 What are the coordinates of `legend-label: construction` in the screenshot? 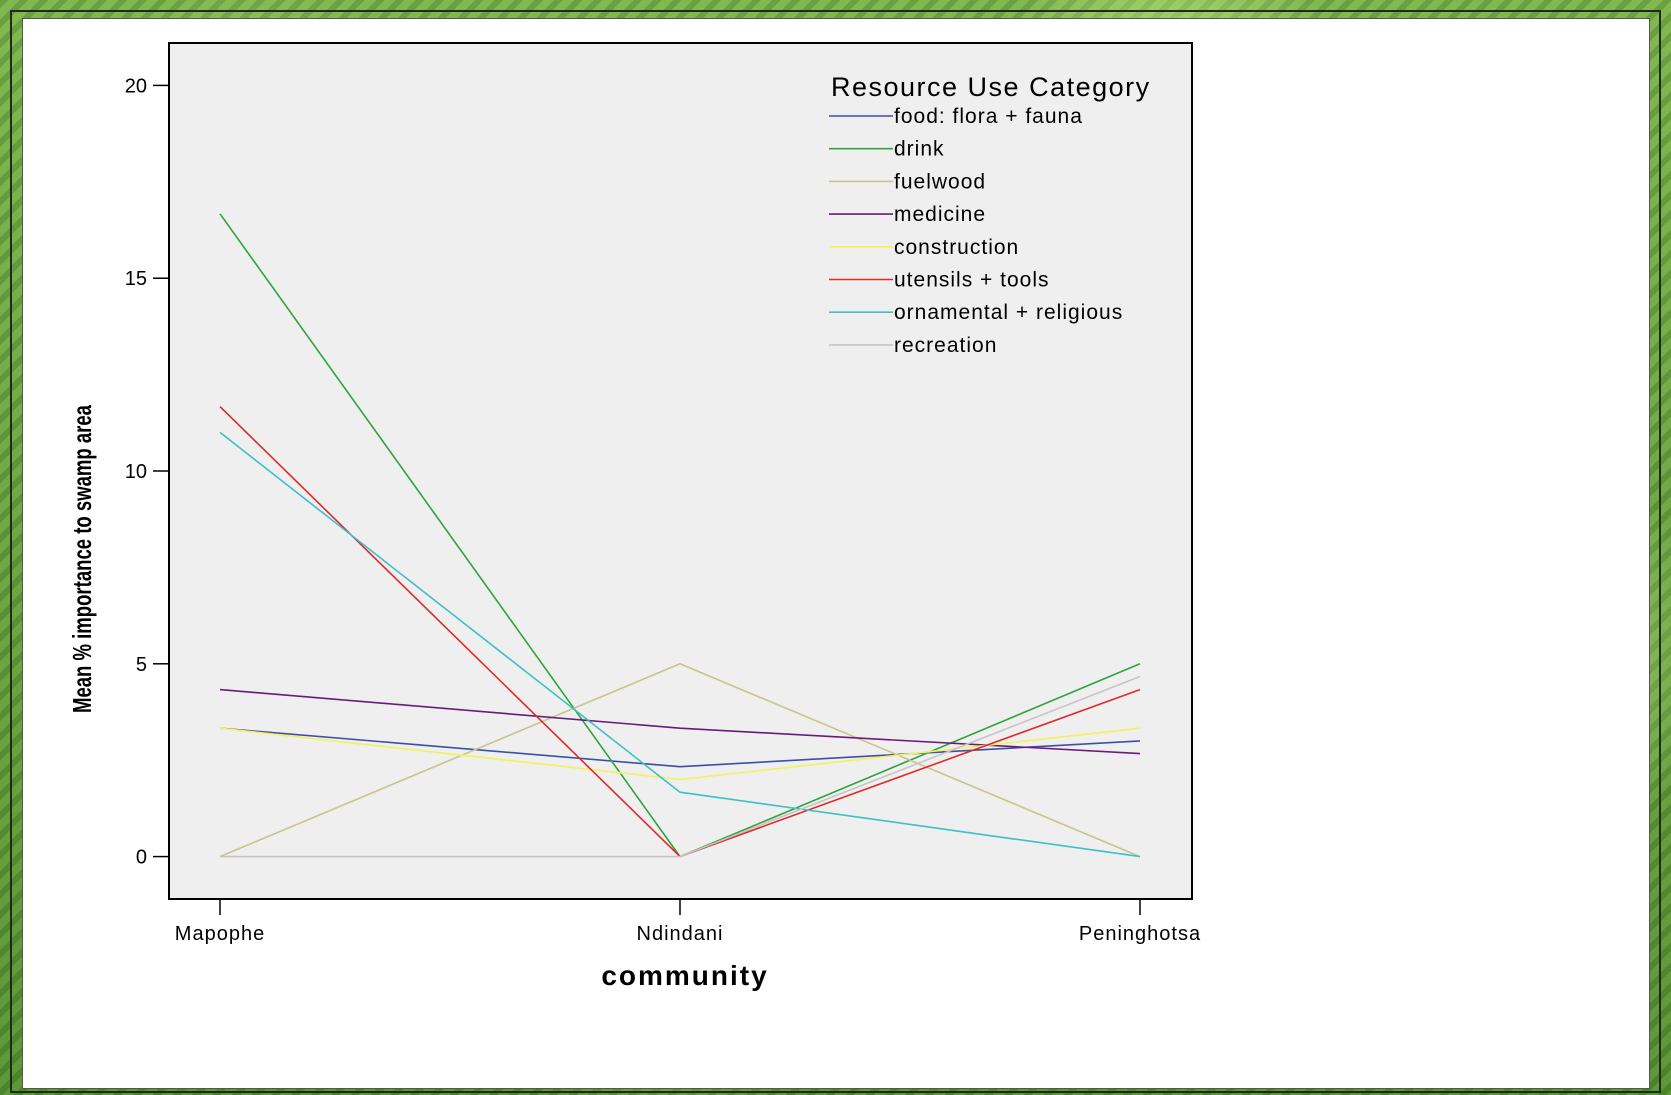 It's located at (956, 247).